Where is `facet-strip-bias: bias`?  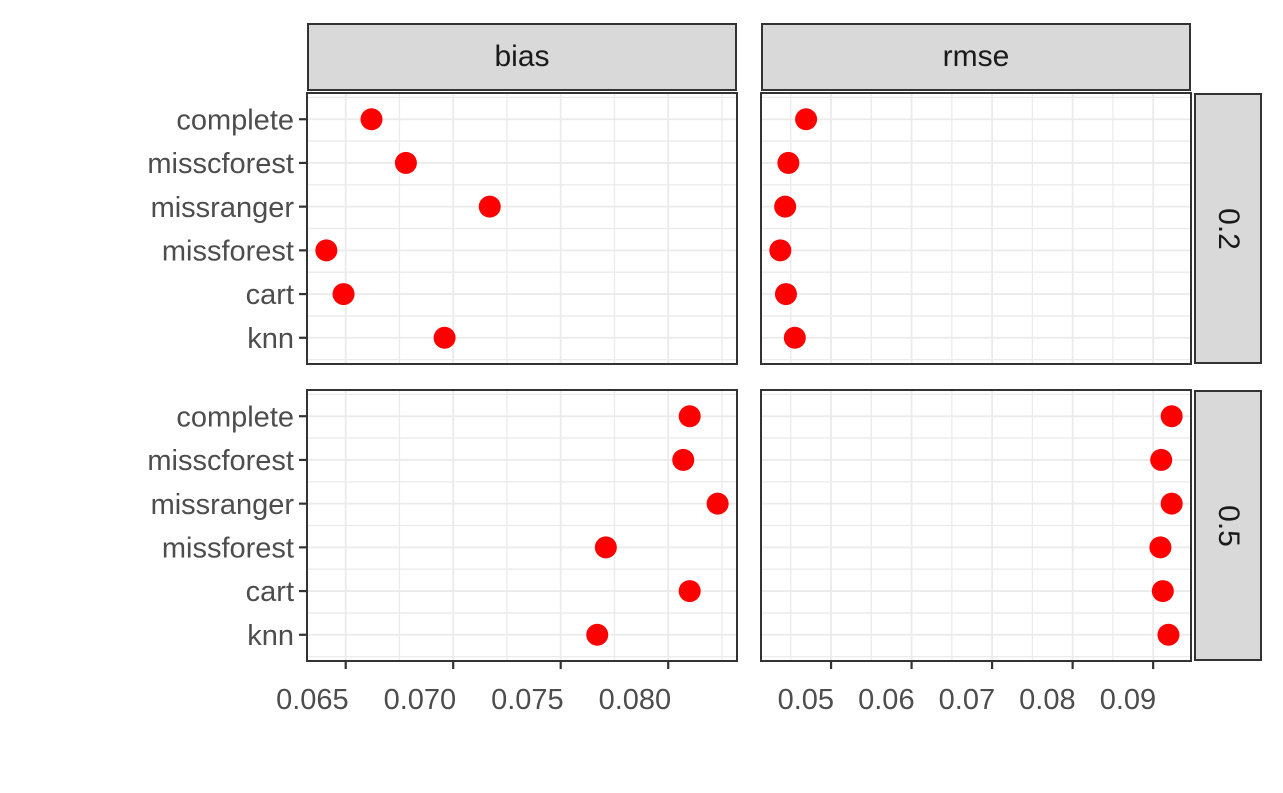 facet-strip-bias: bias is located at coordinates (522, 57).